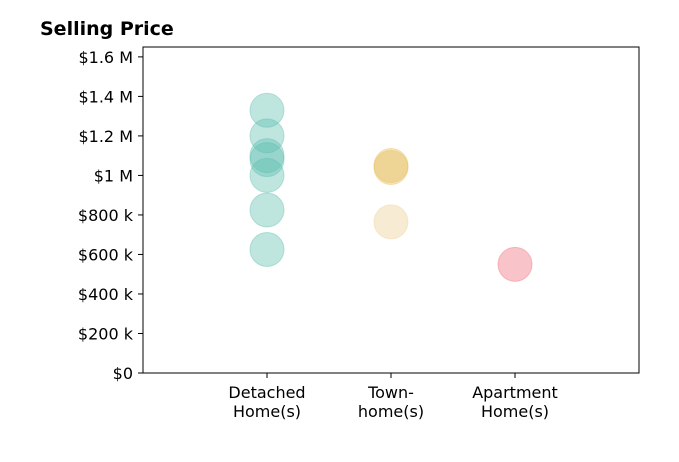 This screenshot has width=679, height=462. What do you see at coordinates (515, 392) in the screenshot?
I see `x-tick-label: Apartment` at bounding box center [515, 392].